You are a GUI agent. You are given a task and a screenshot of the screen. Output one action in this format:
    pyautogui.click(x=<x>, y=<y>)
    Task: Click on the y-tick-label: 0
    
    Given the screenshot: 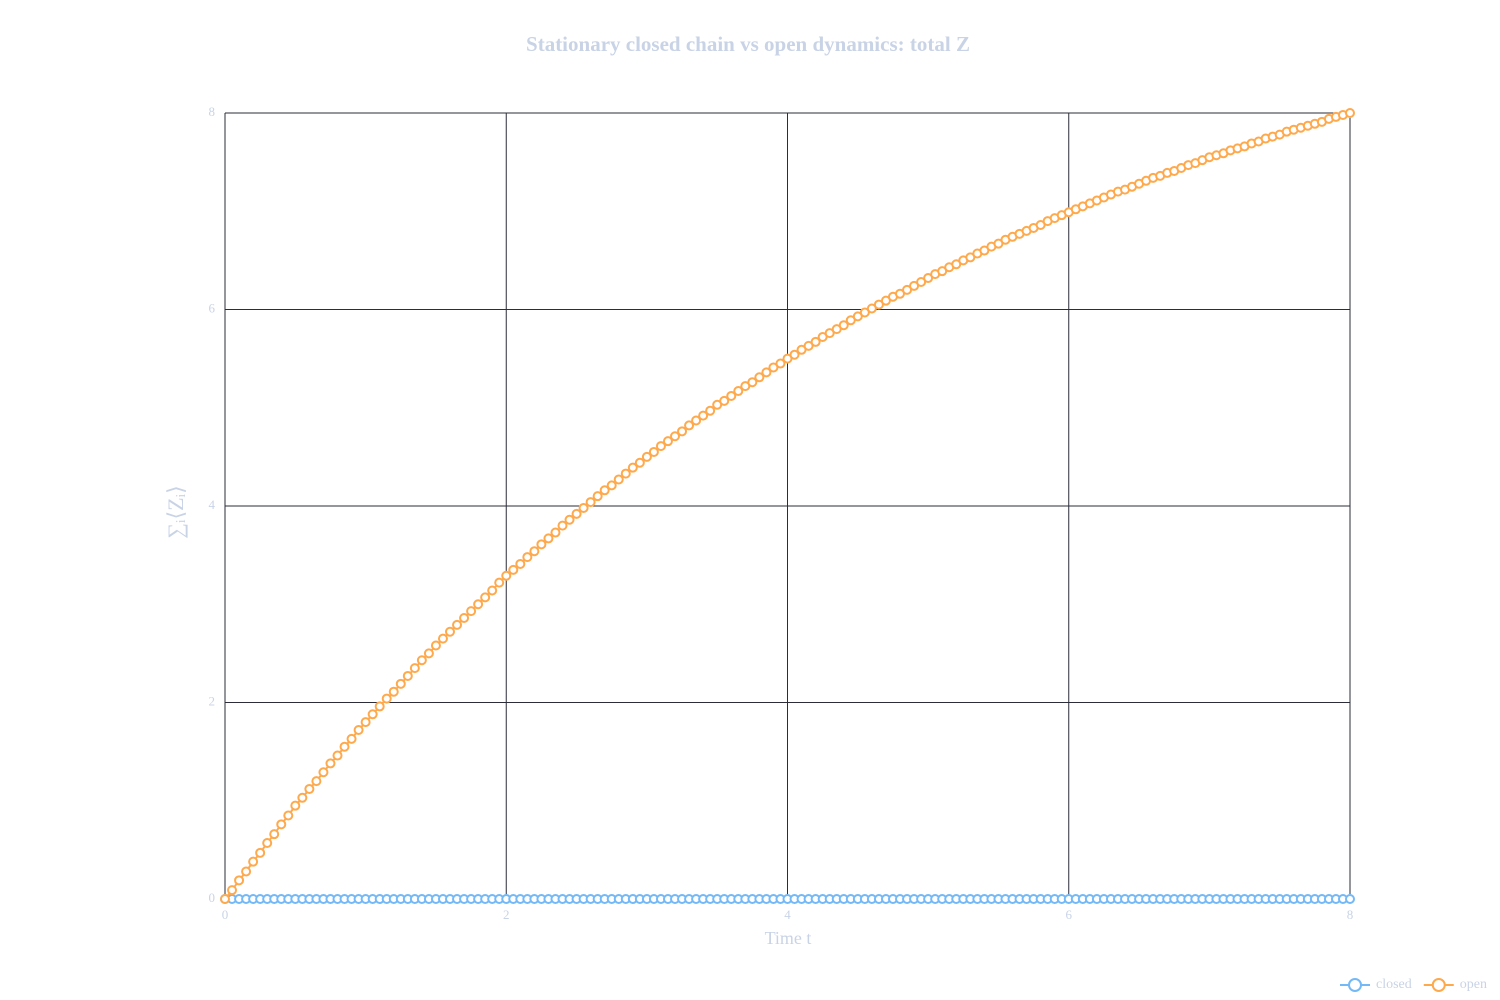 What is the action you would take?
    pyautogui.click(x=212, y=897)
    